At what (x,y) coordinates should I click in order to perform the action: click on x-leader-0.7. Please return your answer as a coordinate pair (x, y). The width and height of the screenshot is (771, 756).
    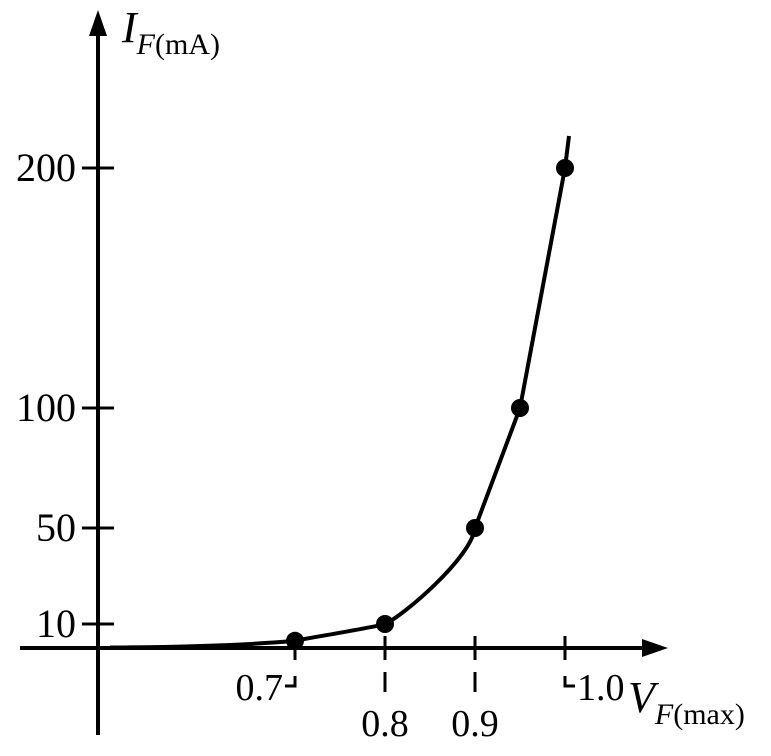
    Looking at the image, I should click on (291, 682).